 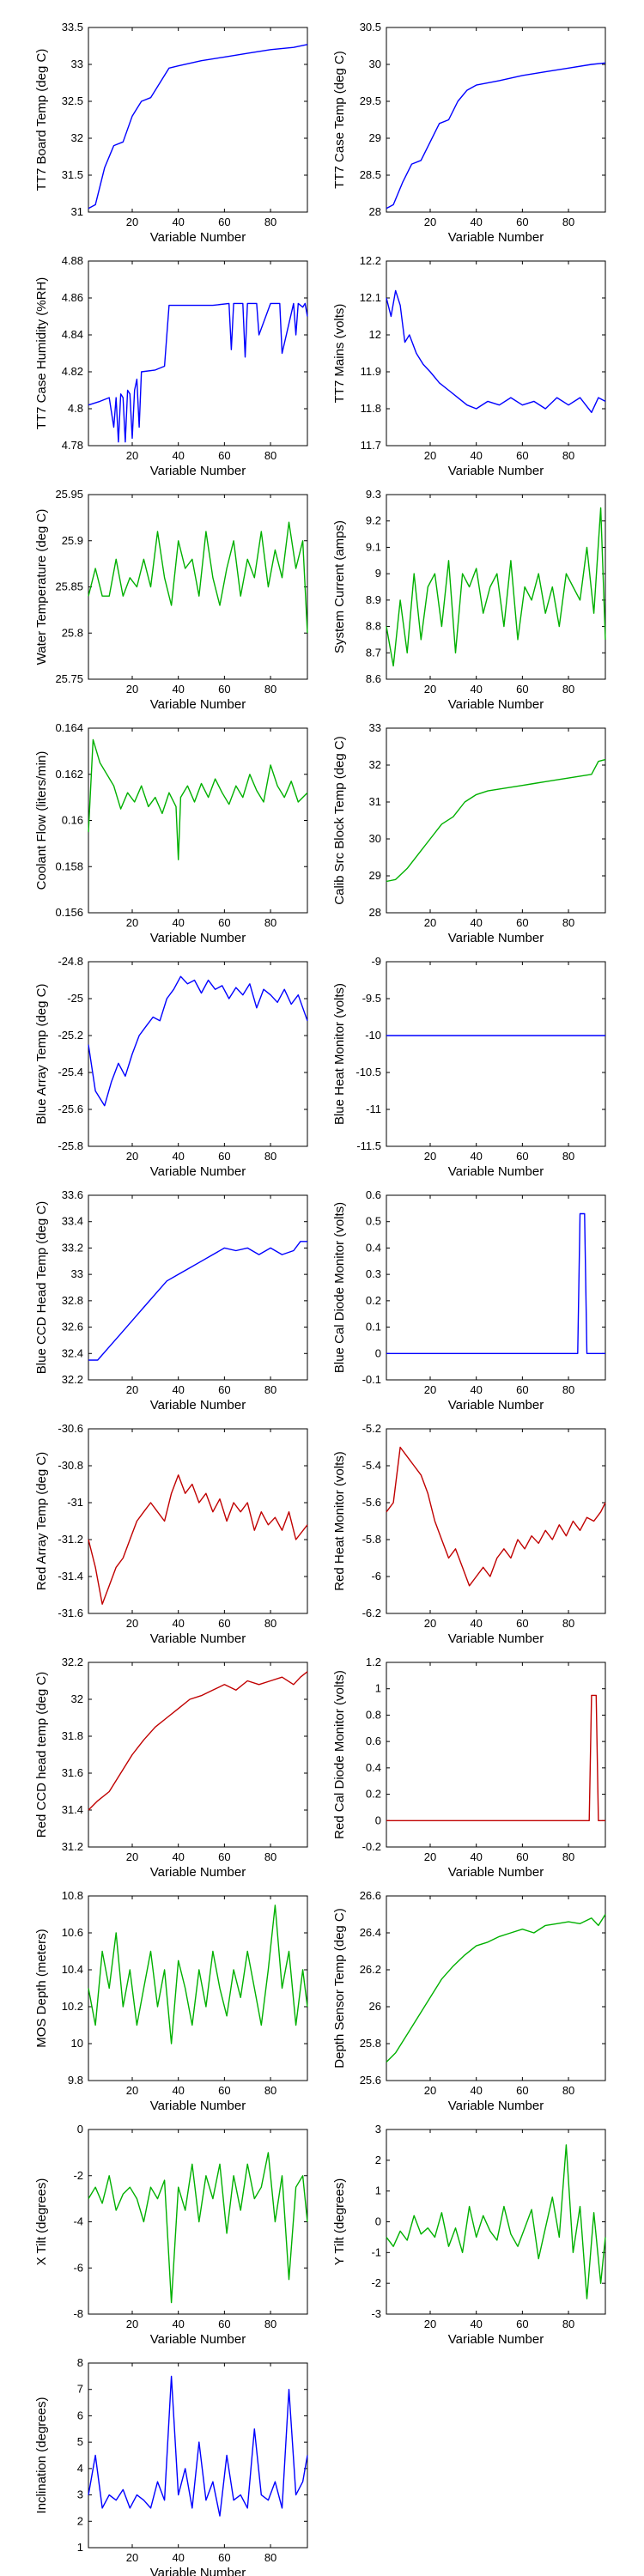 What do you see at coordinates (371, 1466) in the screenshot?
I see `y-tick-label: -5.4` at bounding box center [371, 1466].